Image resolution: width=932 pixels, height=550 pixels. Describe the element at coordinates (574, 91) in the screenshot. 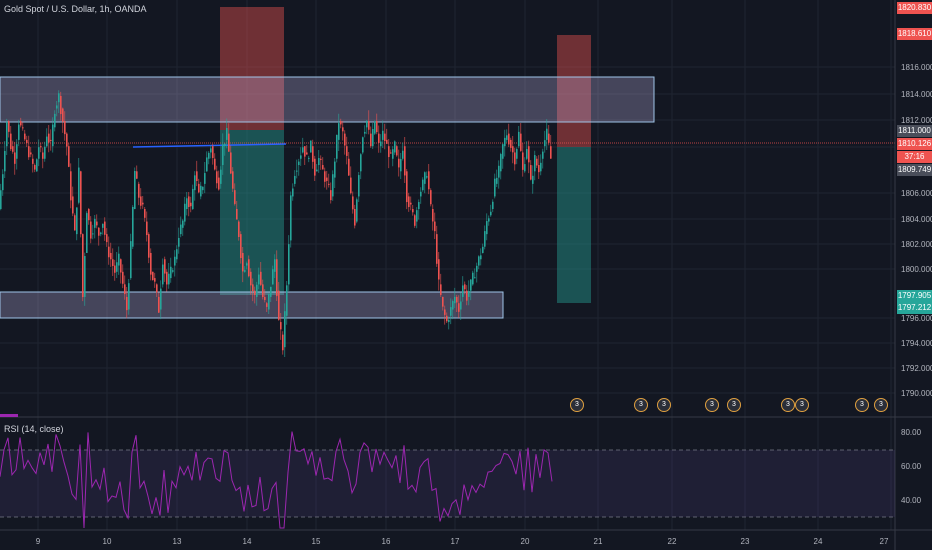

I see `stop-loss-zone-right` at that location.